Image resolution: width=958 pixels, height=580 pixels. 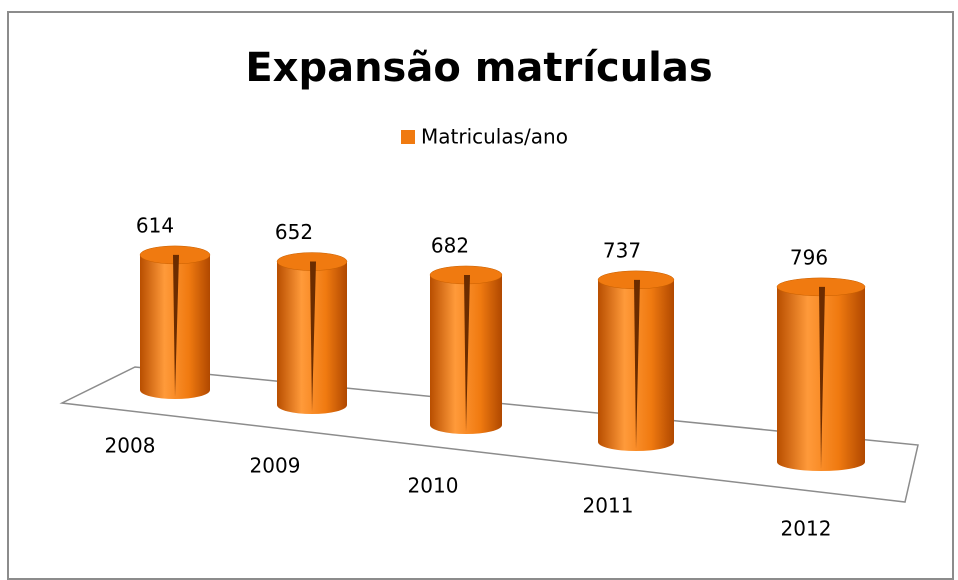 I want to click on legend-label: Matriculas/ano, so click(x=494, y=137).